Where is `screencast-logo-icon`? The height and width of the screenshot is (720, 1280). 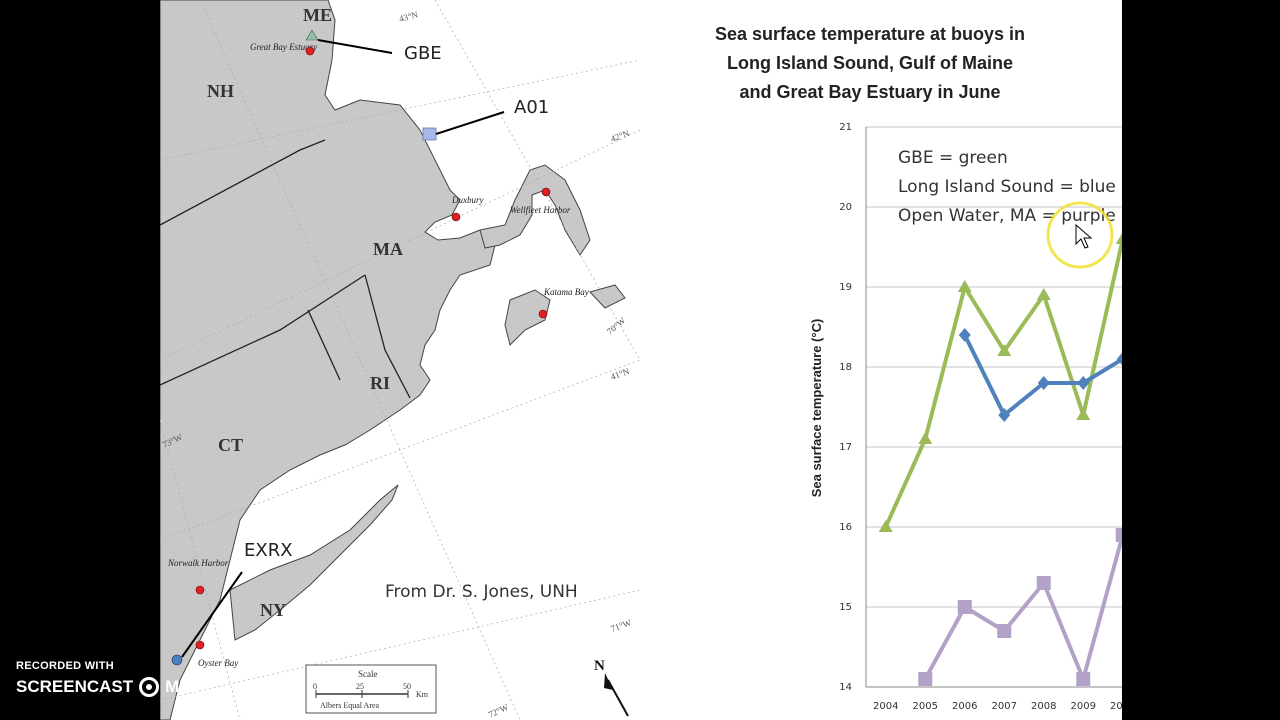 screencast-logo-icon is located at coordinates (149, 687).